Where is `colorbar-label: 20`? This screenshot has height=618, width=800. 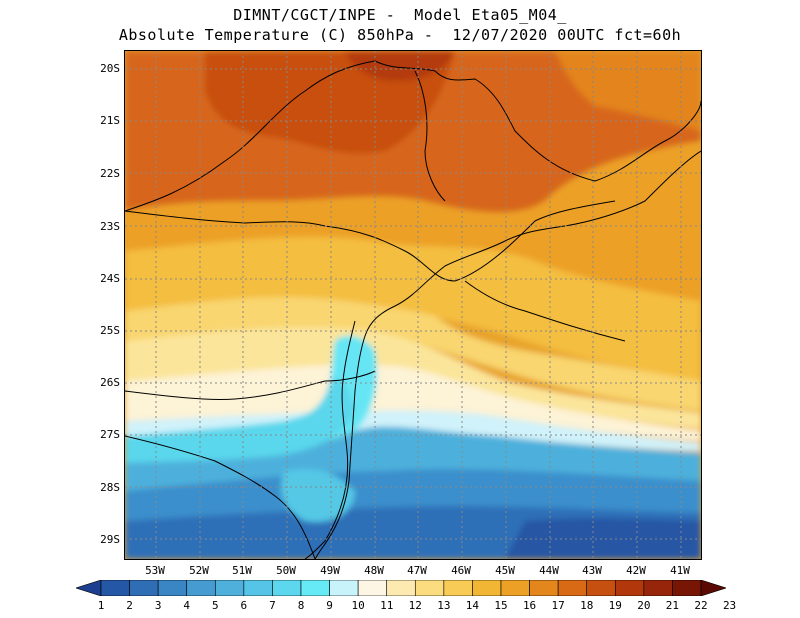
colorbar-label: 20 is located at coordinates (644, 605).